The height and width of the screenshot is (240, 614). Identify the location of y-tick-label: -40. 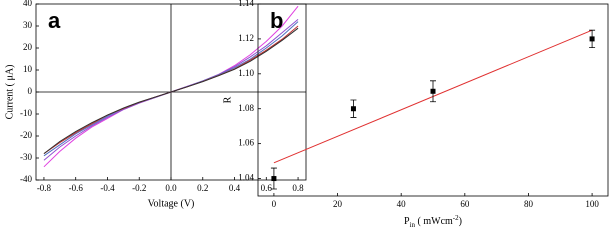
(26, 179).